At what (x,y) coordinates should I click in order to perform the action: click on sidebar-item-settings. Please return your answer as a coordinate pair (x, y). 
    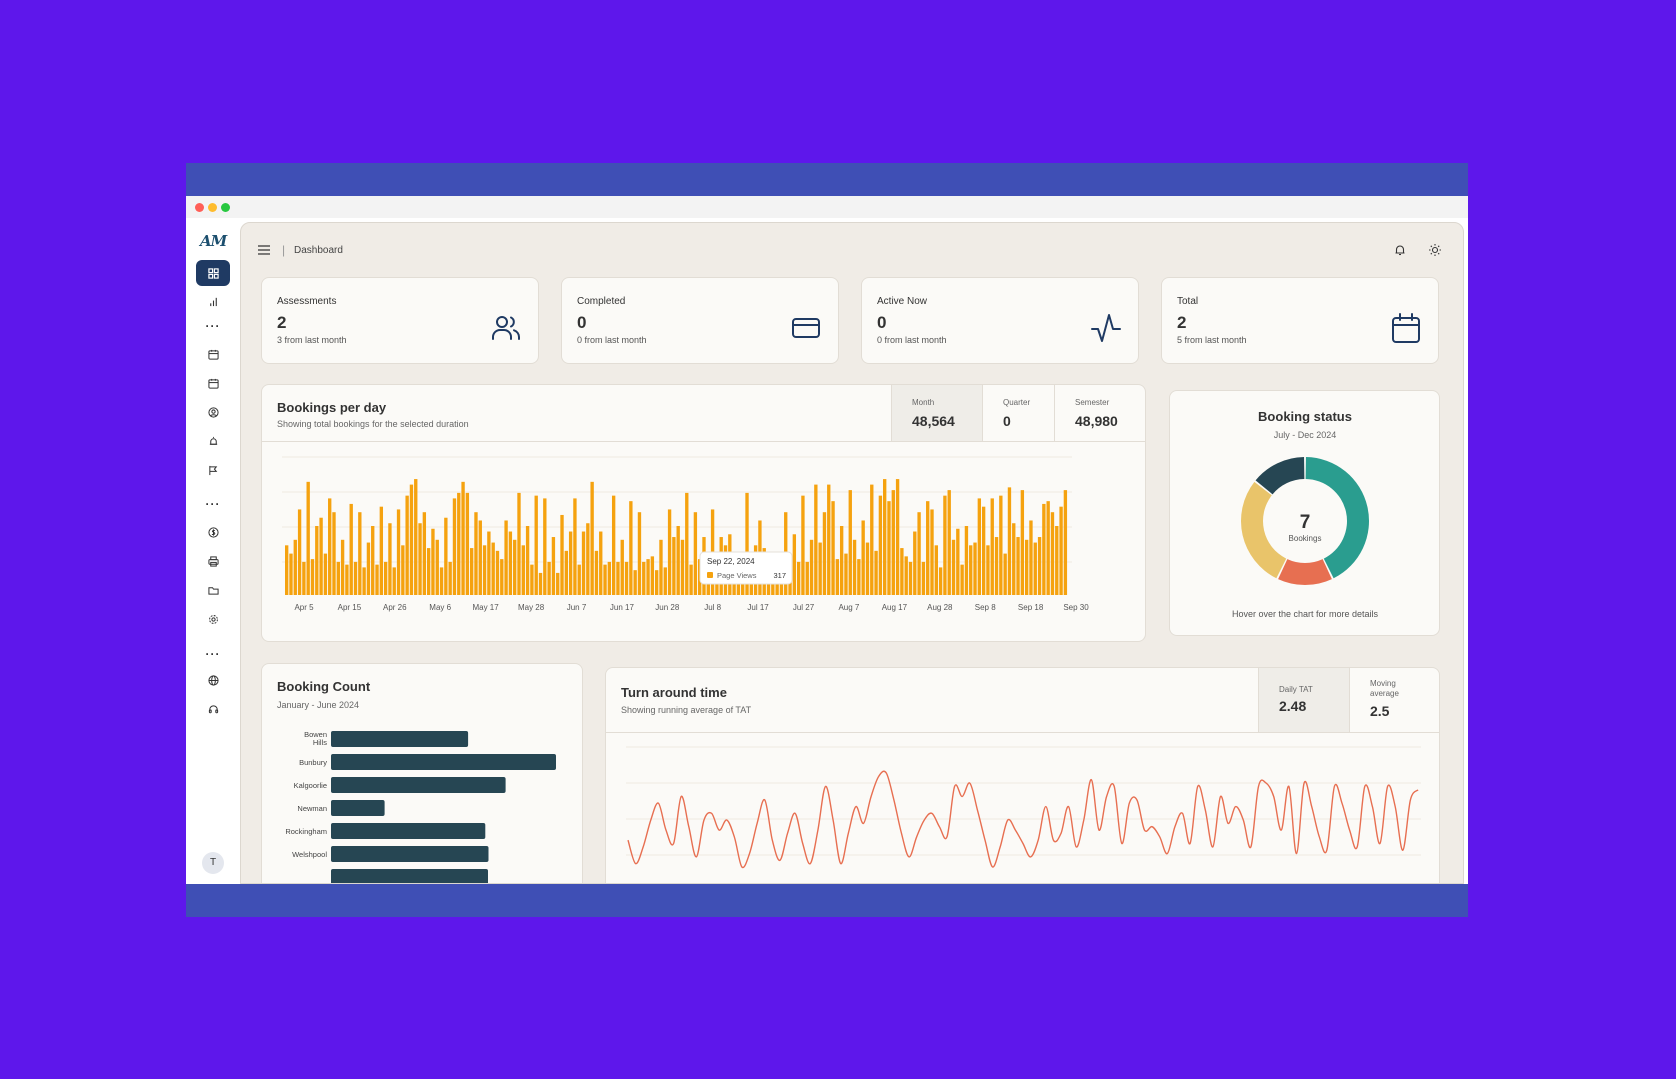
    Looking at the image, I should click on (213, 619).